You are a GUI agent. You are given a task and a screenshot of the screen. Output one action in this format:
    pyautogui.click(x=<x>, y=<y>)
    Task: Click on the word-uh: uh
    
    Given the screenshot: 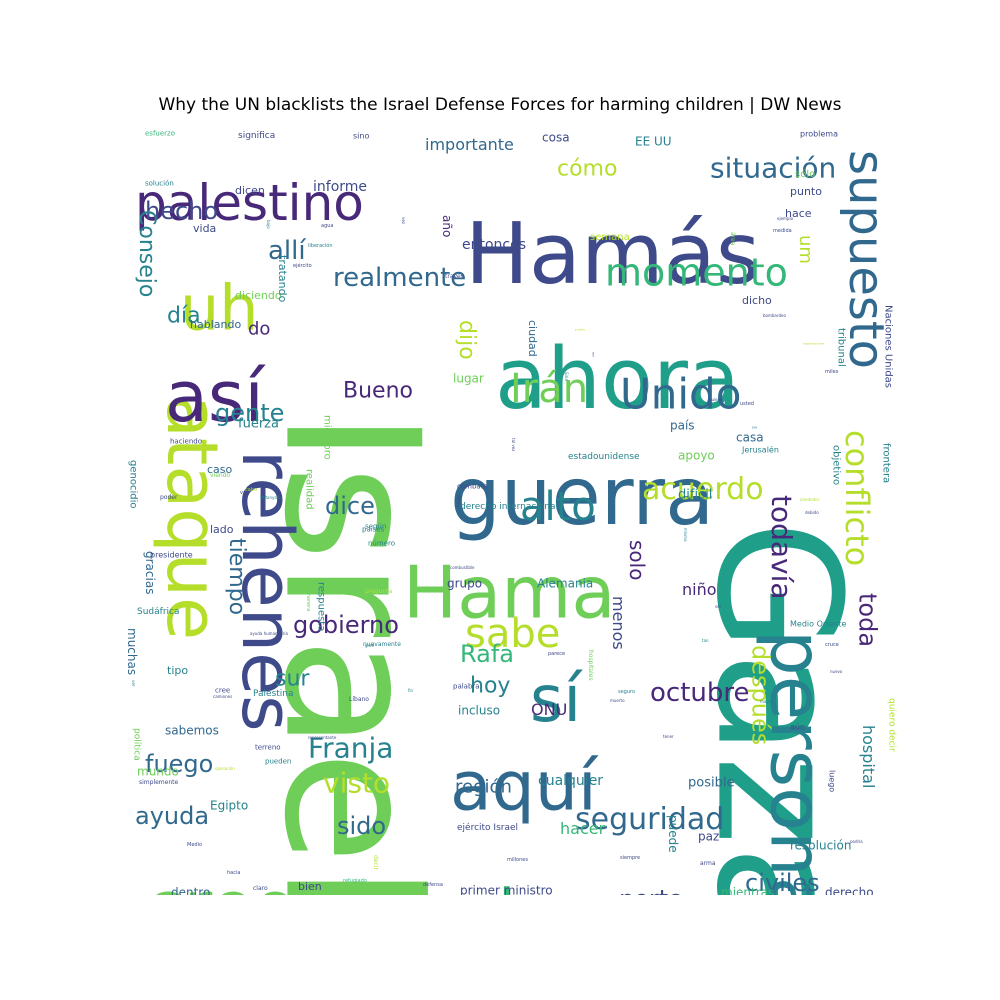 What is the action you would take?
    pyautogui.click(x=219, y=308)
    